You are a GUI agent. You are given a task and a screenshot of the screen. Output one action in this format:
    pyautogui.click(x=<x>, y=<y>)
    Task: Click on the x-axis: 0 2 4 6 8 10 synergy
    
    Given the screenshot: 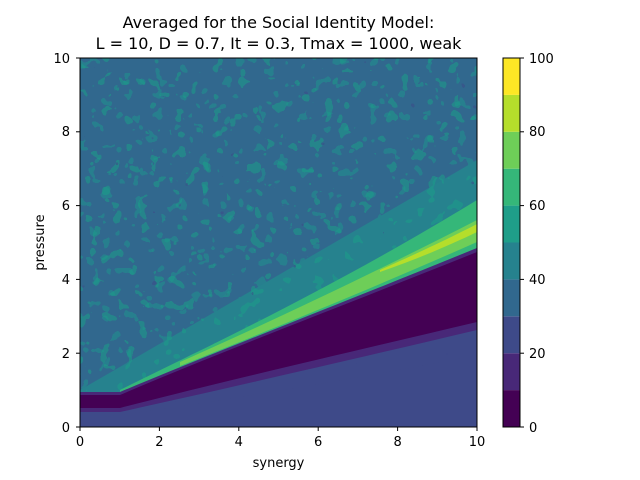 What is the action you would take?
    pyautogui.click(x=280, y=449)
    